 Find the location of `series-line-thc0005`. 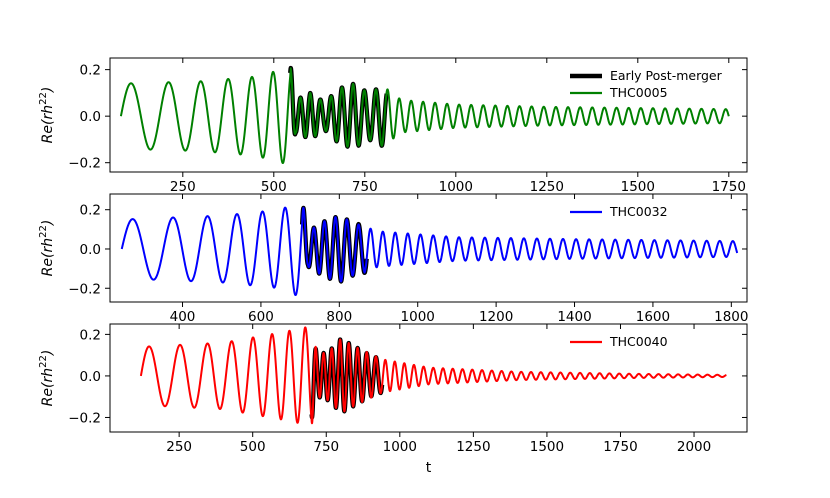

series-line-thc0005 is located at coordinates (424, 117).